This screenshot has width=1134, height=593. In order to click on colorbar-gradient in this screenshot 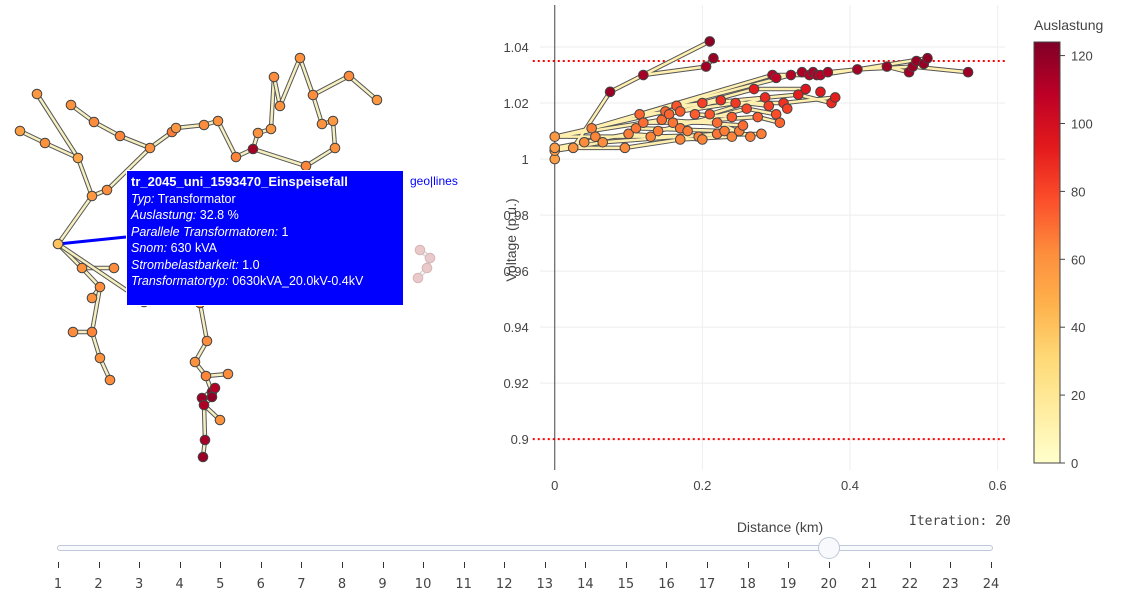, I will do `click(1047, 252)`.